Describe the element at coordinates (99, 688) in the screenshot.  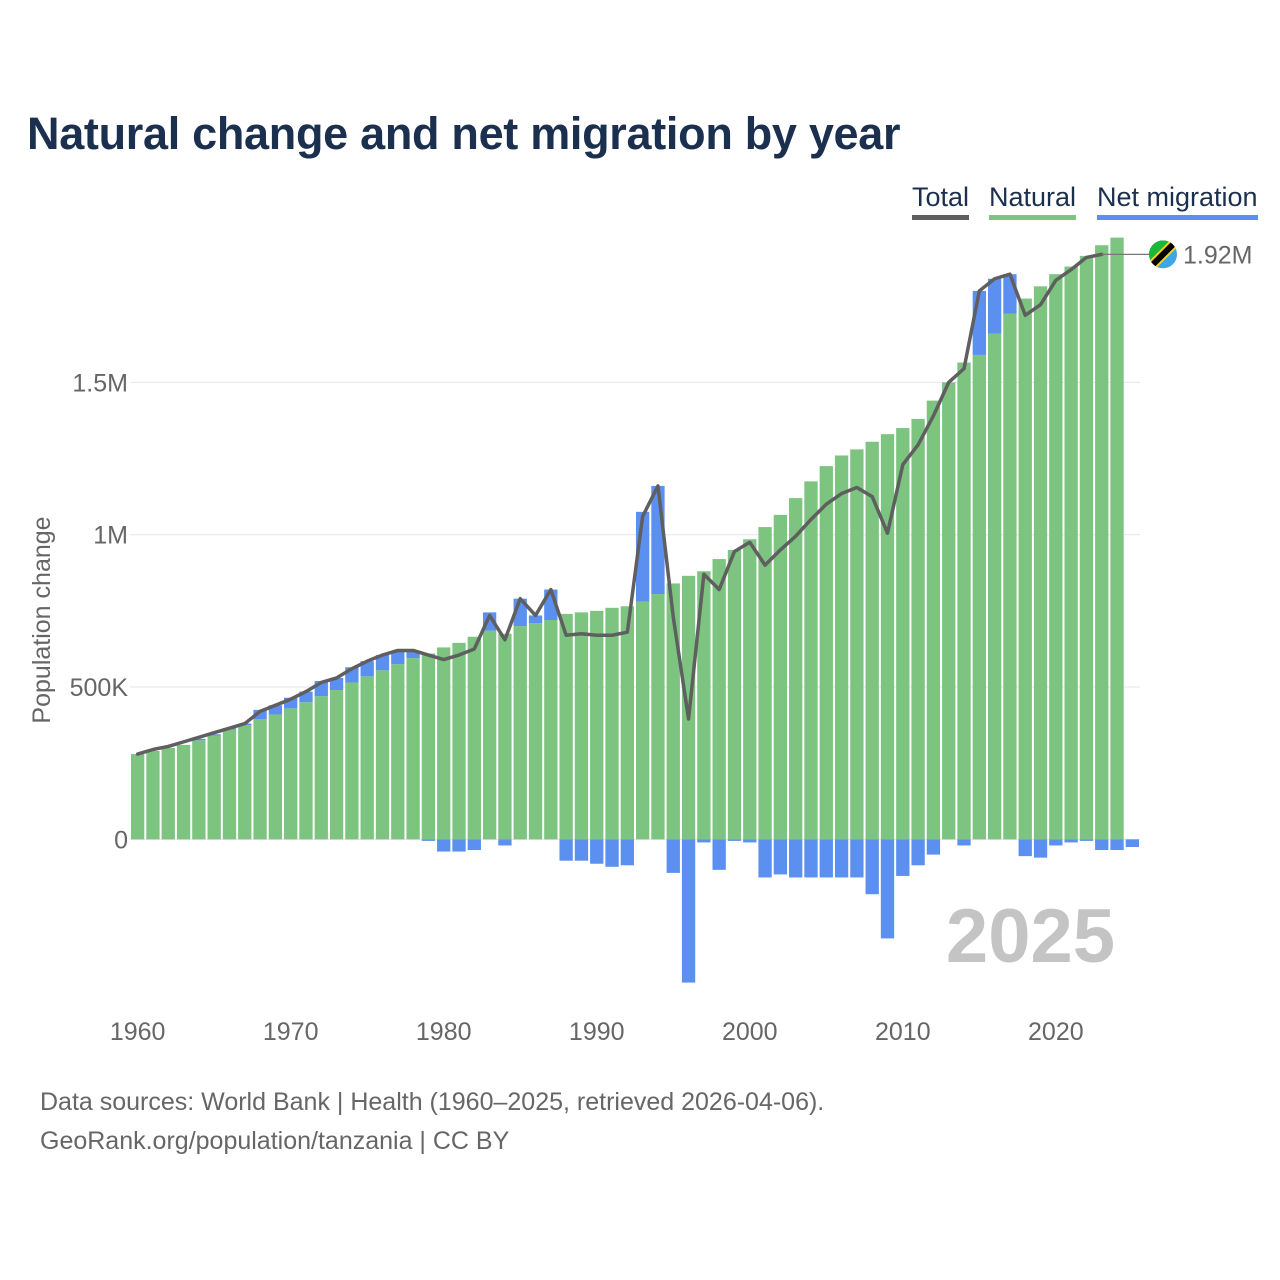
I see `y-tick-label: 500K` at that location.